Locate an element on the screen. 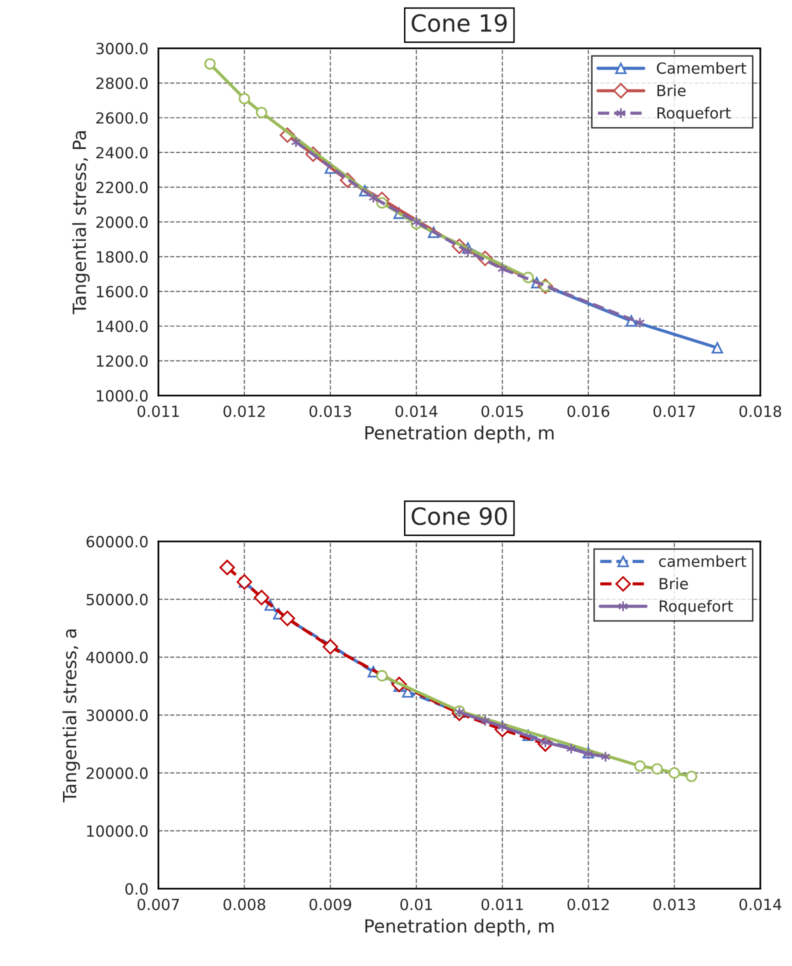 The image size is (792, 966). y-tick-label: 2000.0 is located at coordinates (122, 222).